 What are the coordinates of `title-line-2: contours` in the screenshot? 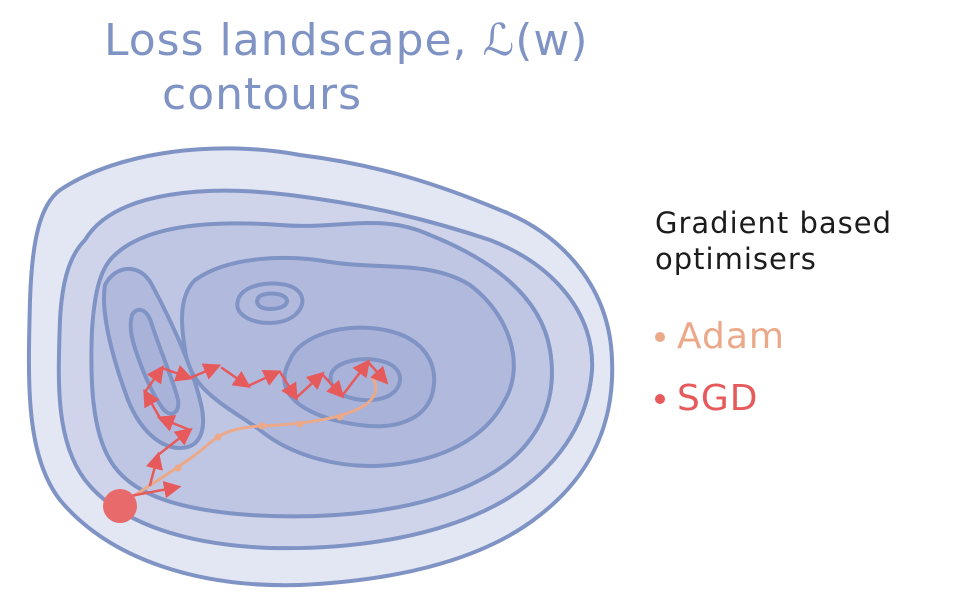 It's located at (262, 94).